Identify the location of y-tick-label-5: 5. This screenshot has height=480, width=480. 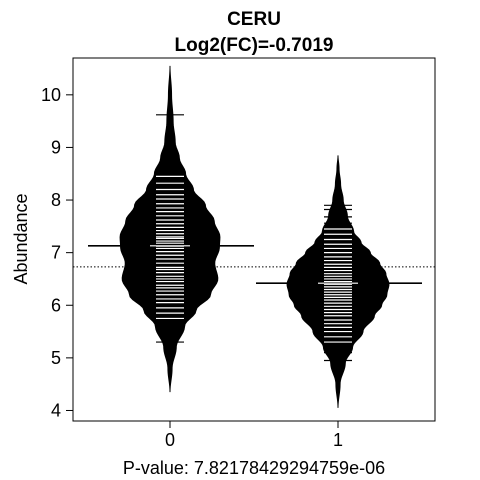
(56, 358).